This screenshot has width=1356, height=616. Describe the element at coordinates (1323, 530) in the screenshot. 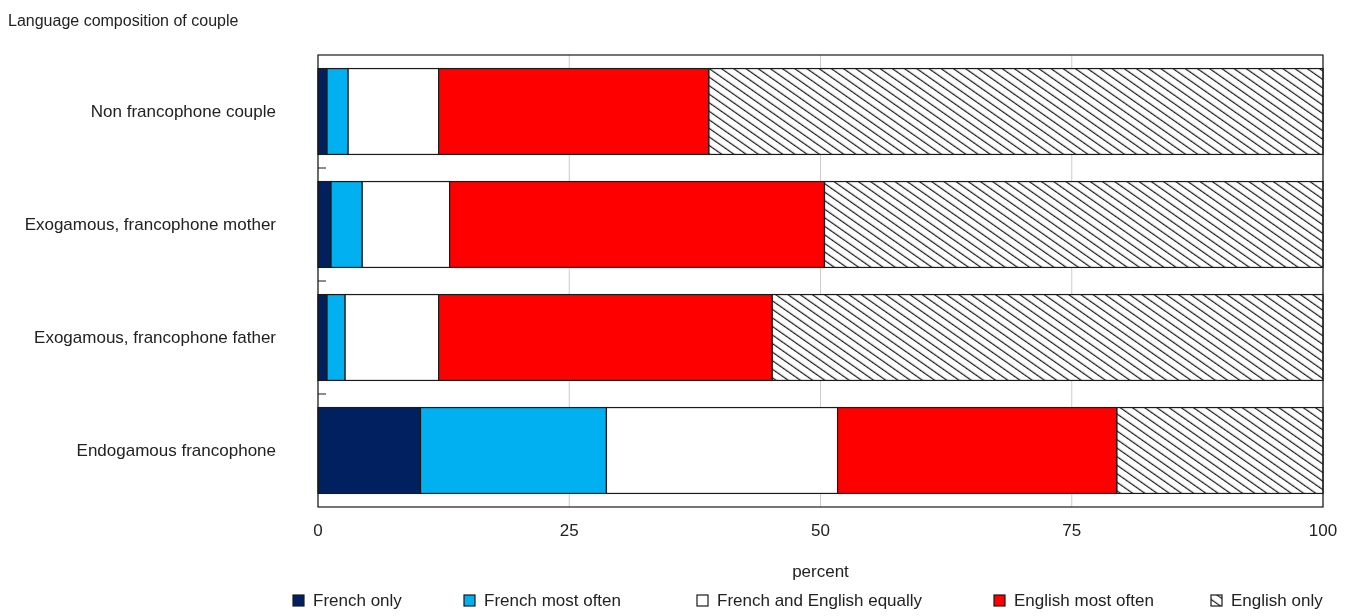

I see `x-tick-label: 100` at that location.